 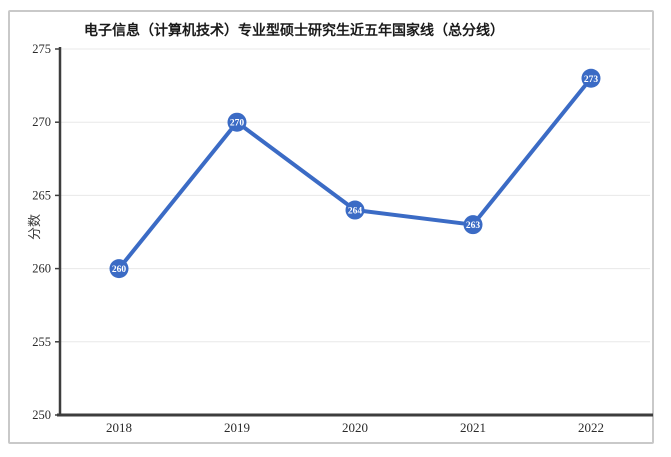 I want to click on y-tick-label: 255, so click(x=41, y=342).